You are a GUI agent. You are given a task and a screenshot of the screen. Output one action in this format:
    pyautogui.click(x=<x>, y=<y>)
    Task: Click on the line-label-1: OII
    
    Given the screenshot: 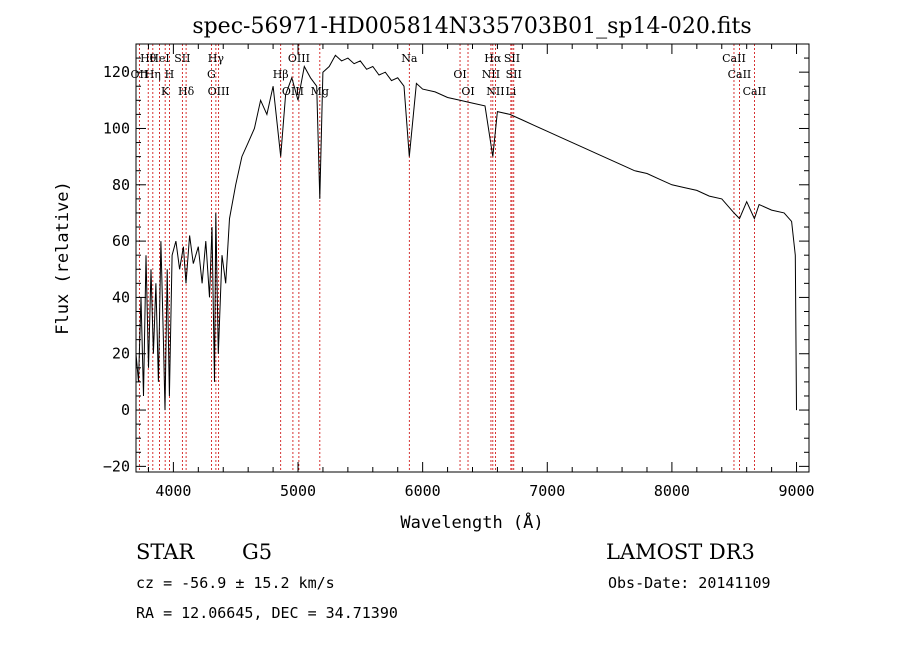 What is the action you would take?
    pyautogui.click(x=140, y=74)
    